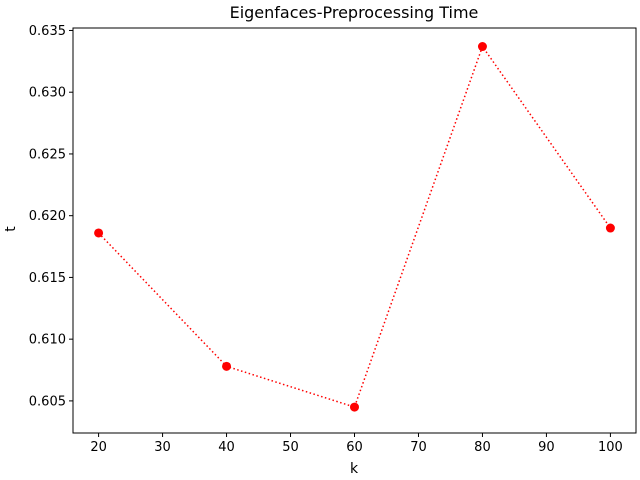  What do you see at coordinates (610, 447) in the screenshot?
I see `x-tick-label: 100` at bounding box center [610, 447].